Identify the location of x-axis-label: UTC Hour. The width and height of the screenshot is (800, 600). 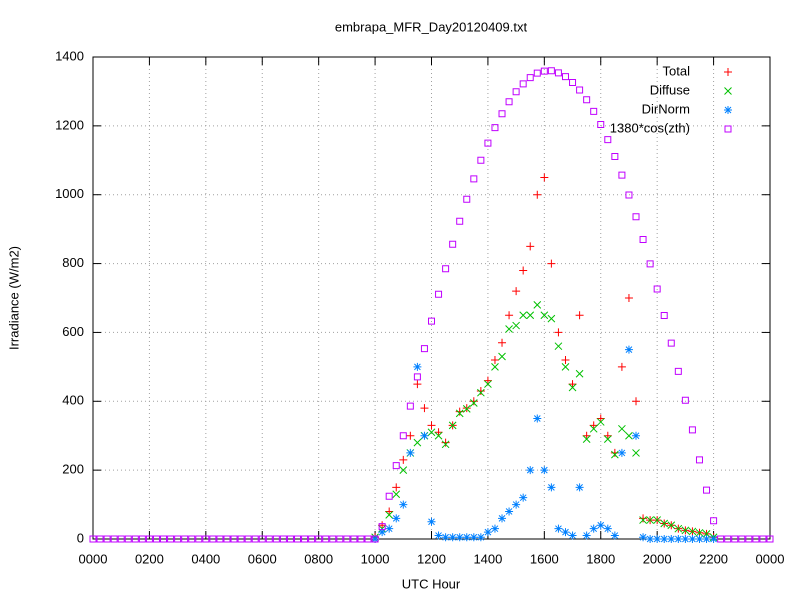
(431, 583).